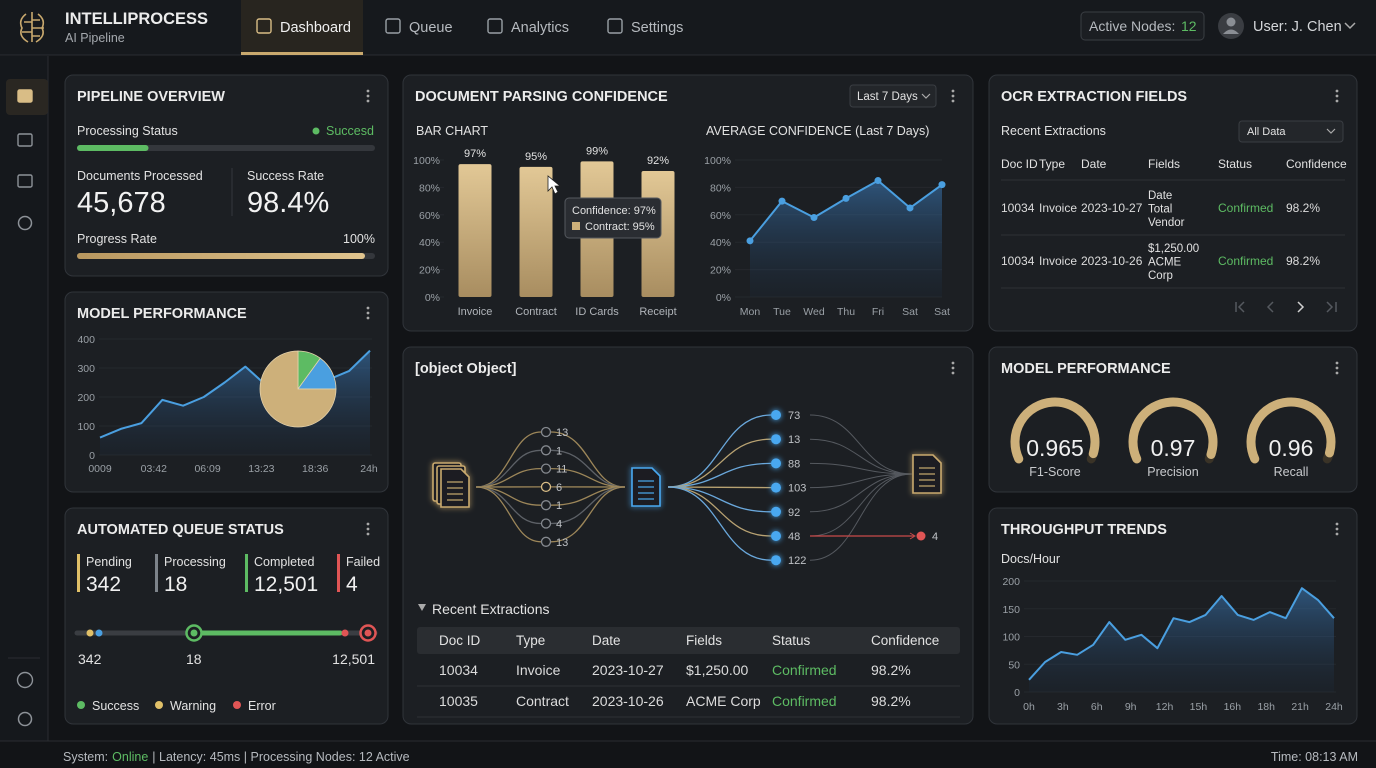 Image resolution: width=1376 pixels, height=768 pixels. I want to click on status-dot, so click(316, 131).